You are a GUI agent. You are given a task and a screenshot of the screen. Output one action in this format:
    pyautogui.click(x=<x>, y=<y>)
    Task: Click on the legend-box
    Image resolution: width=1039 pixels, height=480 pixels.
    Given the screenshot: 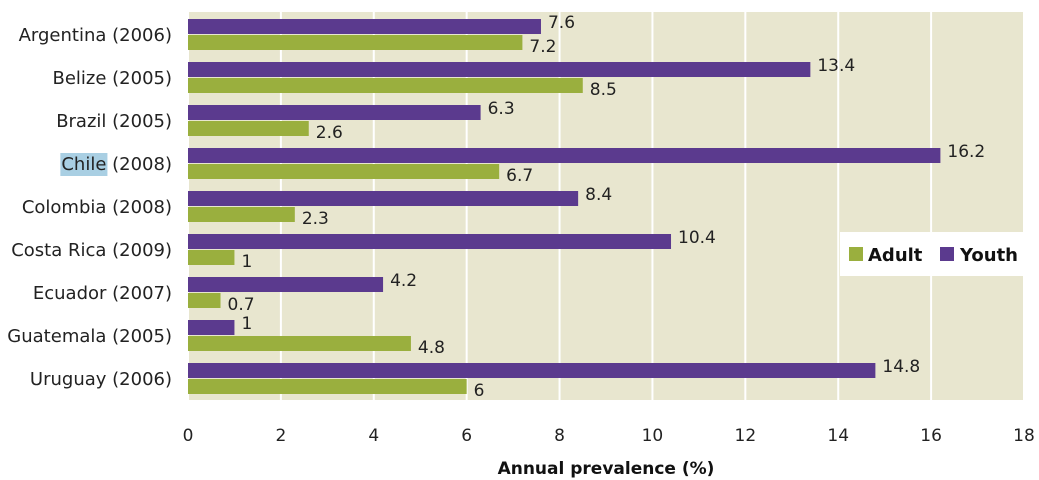 What is the action you would take?
    pyautogui.click(x=932, y=254)
    